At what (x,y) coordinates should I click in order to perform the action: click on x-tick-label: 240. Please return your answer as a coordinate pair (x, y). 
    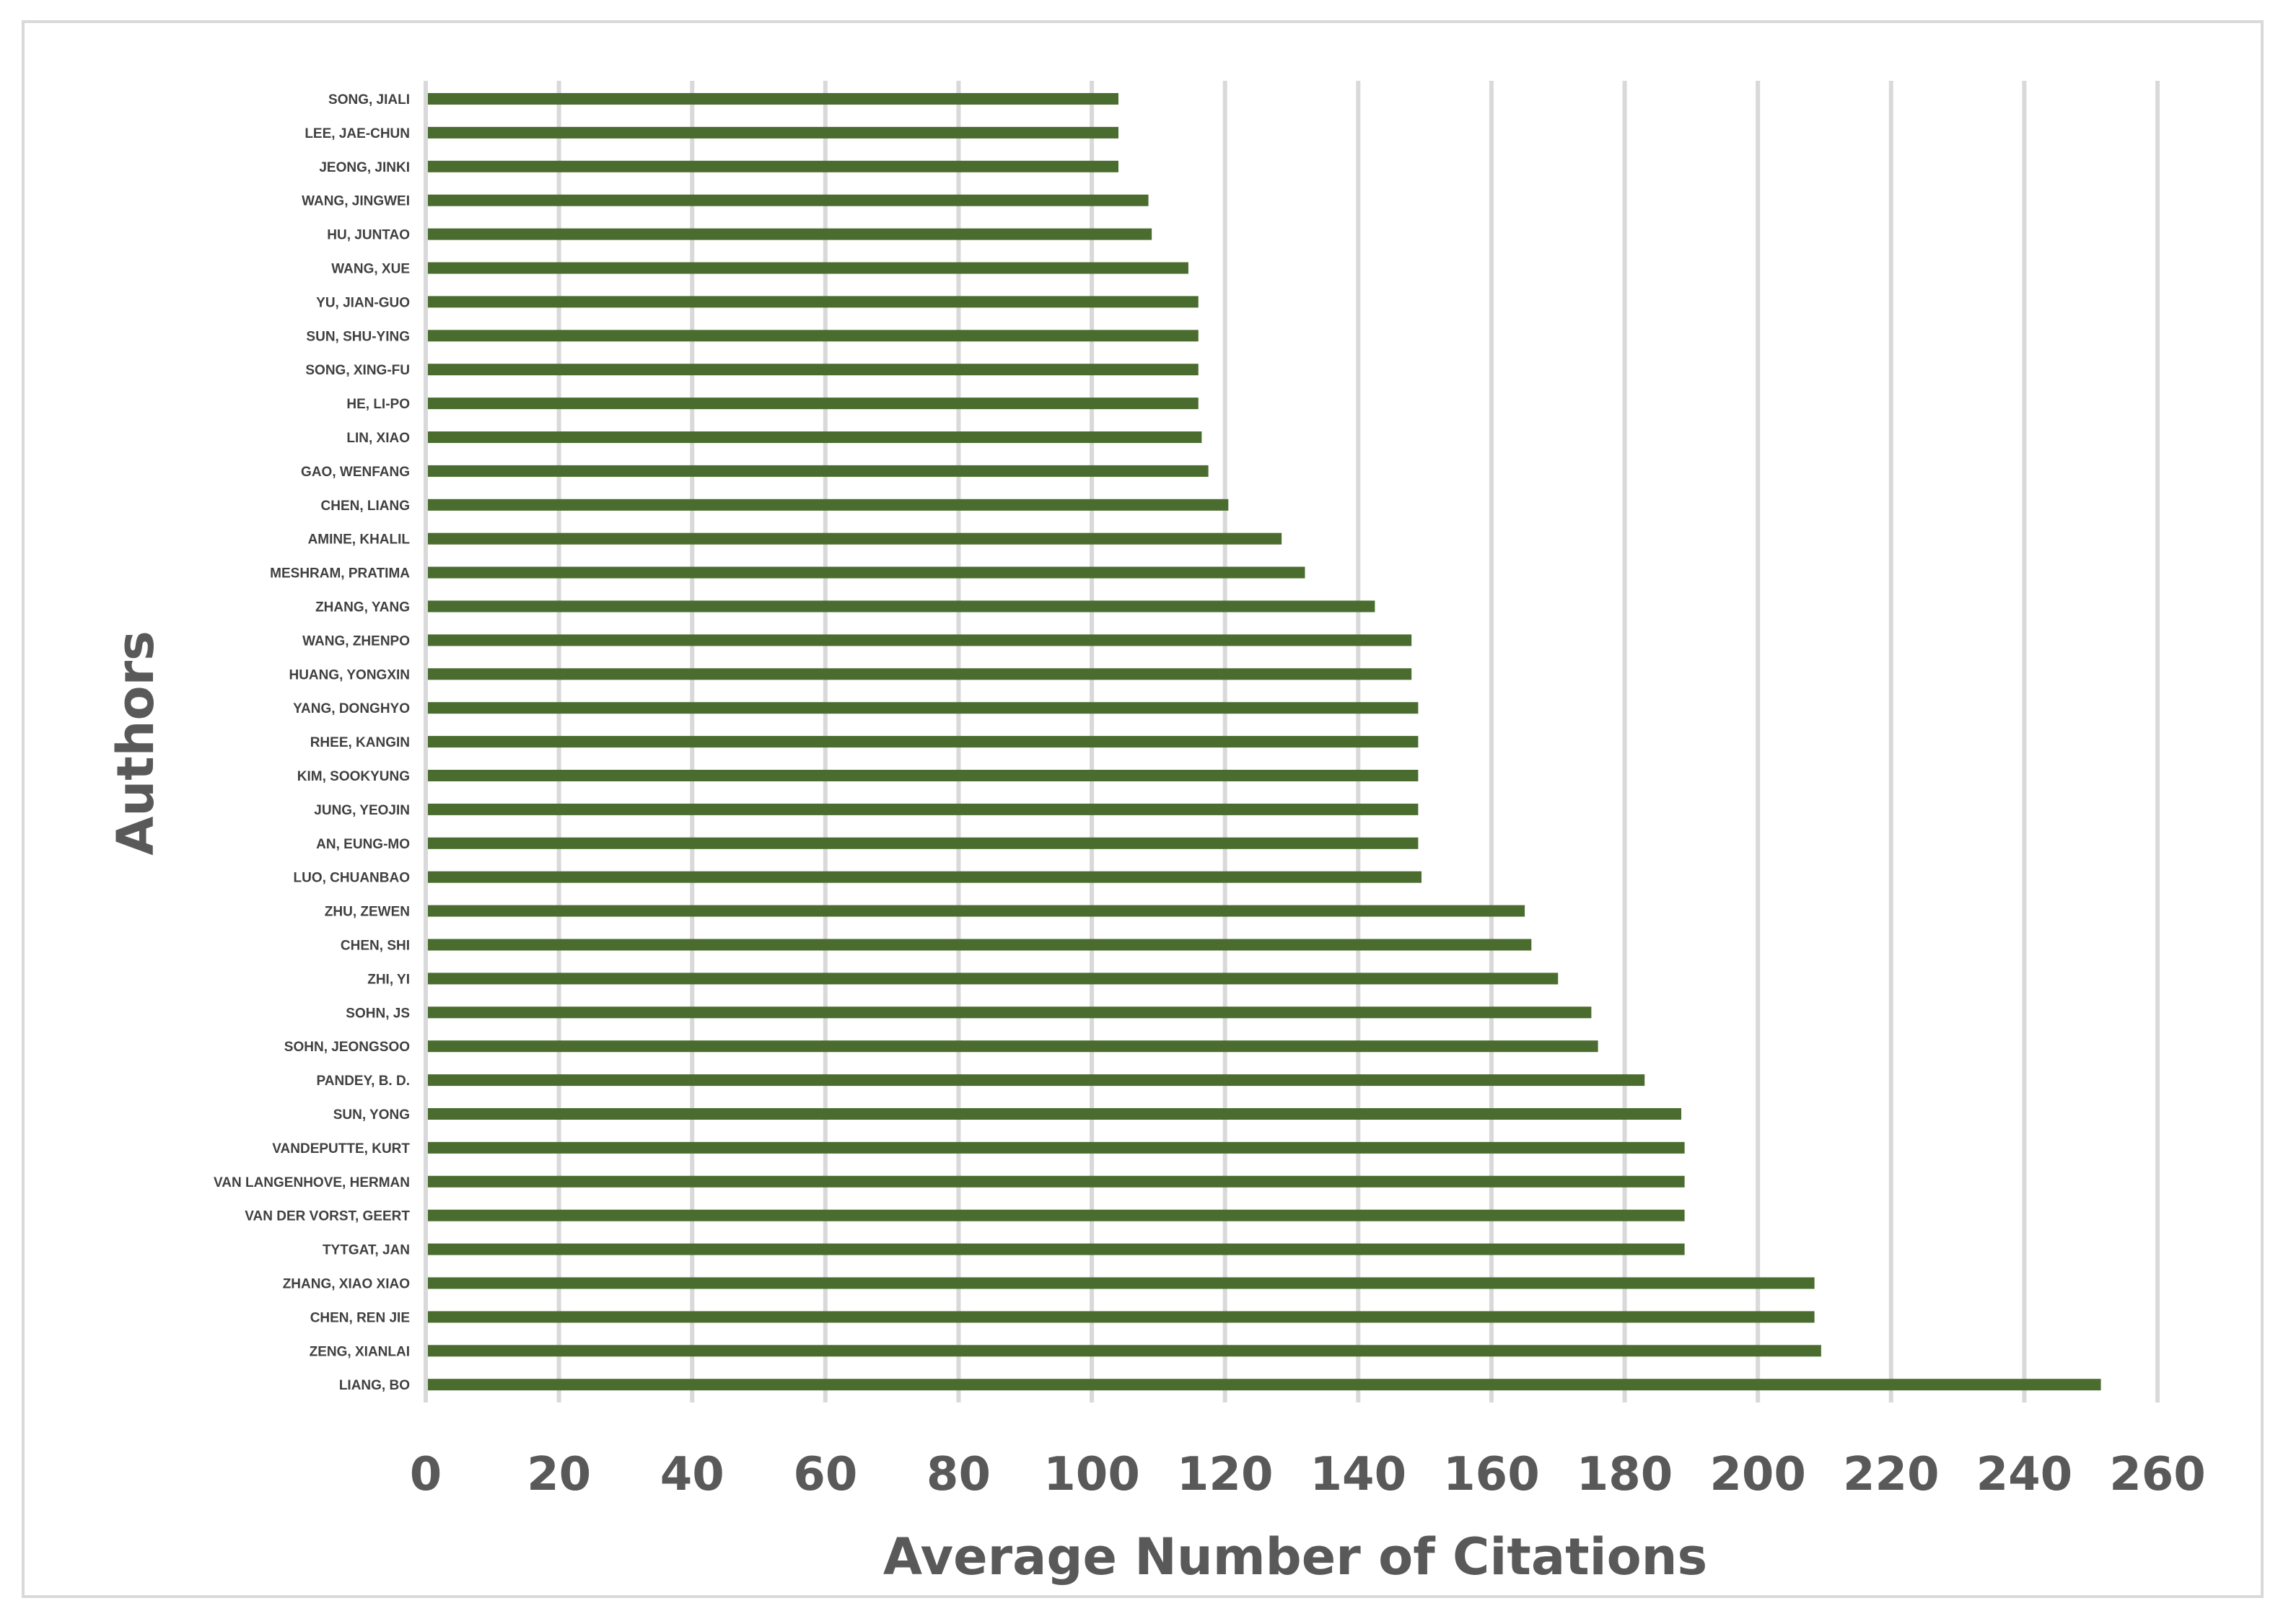
    Looking at the image, I should click on (2025, 1474).